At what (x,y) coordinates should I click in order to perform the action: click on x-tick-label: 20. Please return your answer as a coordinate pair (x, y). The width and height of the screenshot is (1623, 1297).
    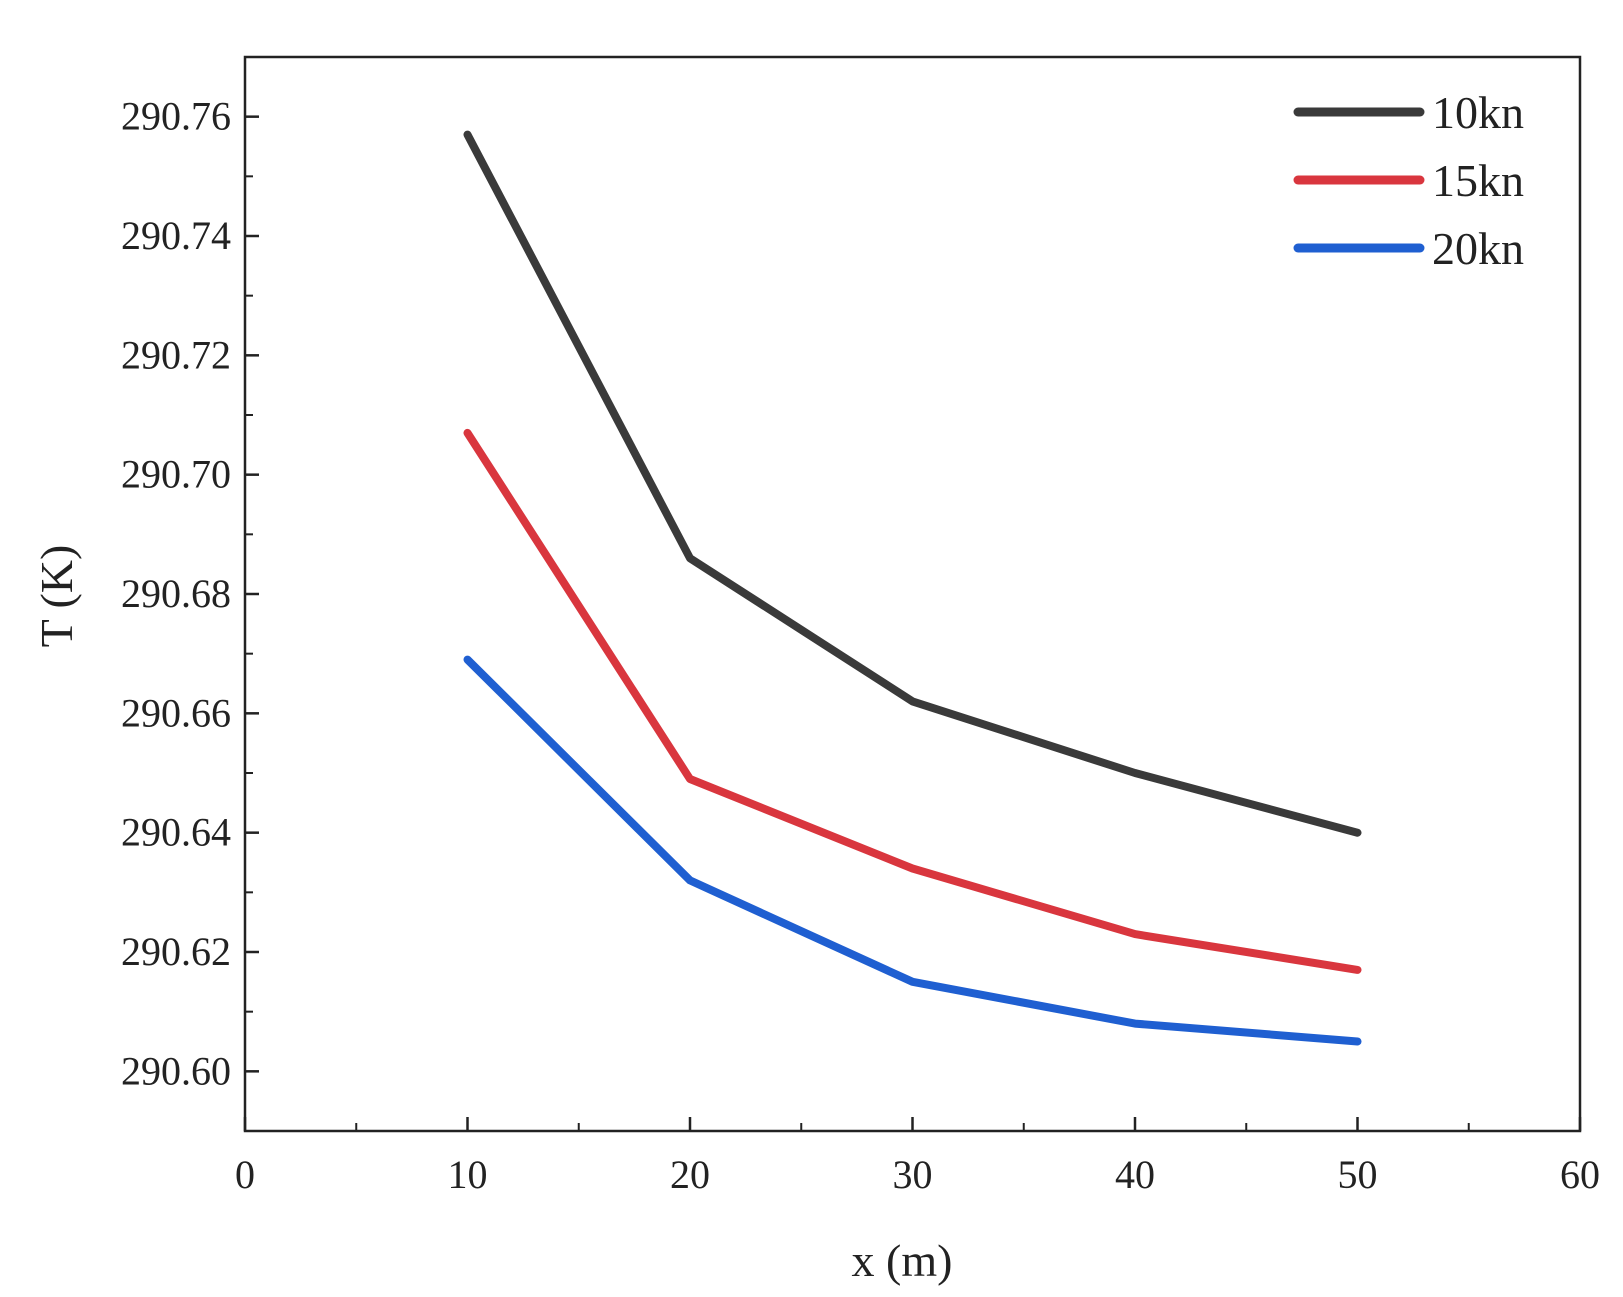
    Looking at the image, I should click on (690, 1174).